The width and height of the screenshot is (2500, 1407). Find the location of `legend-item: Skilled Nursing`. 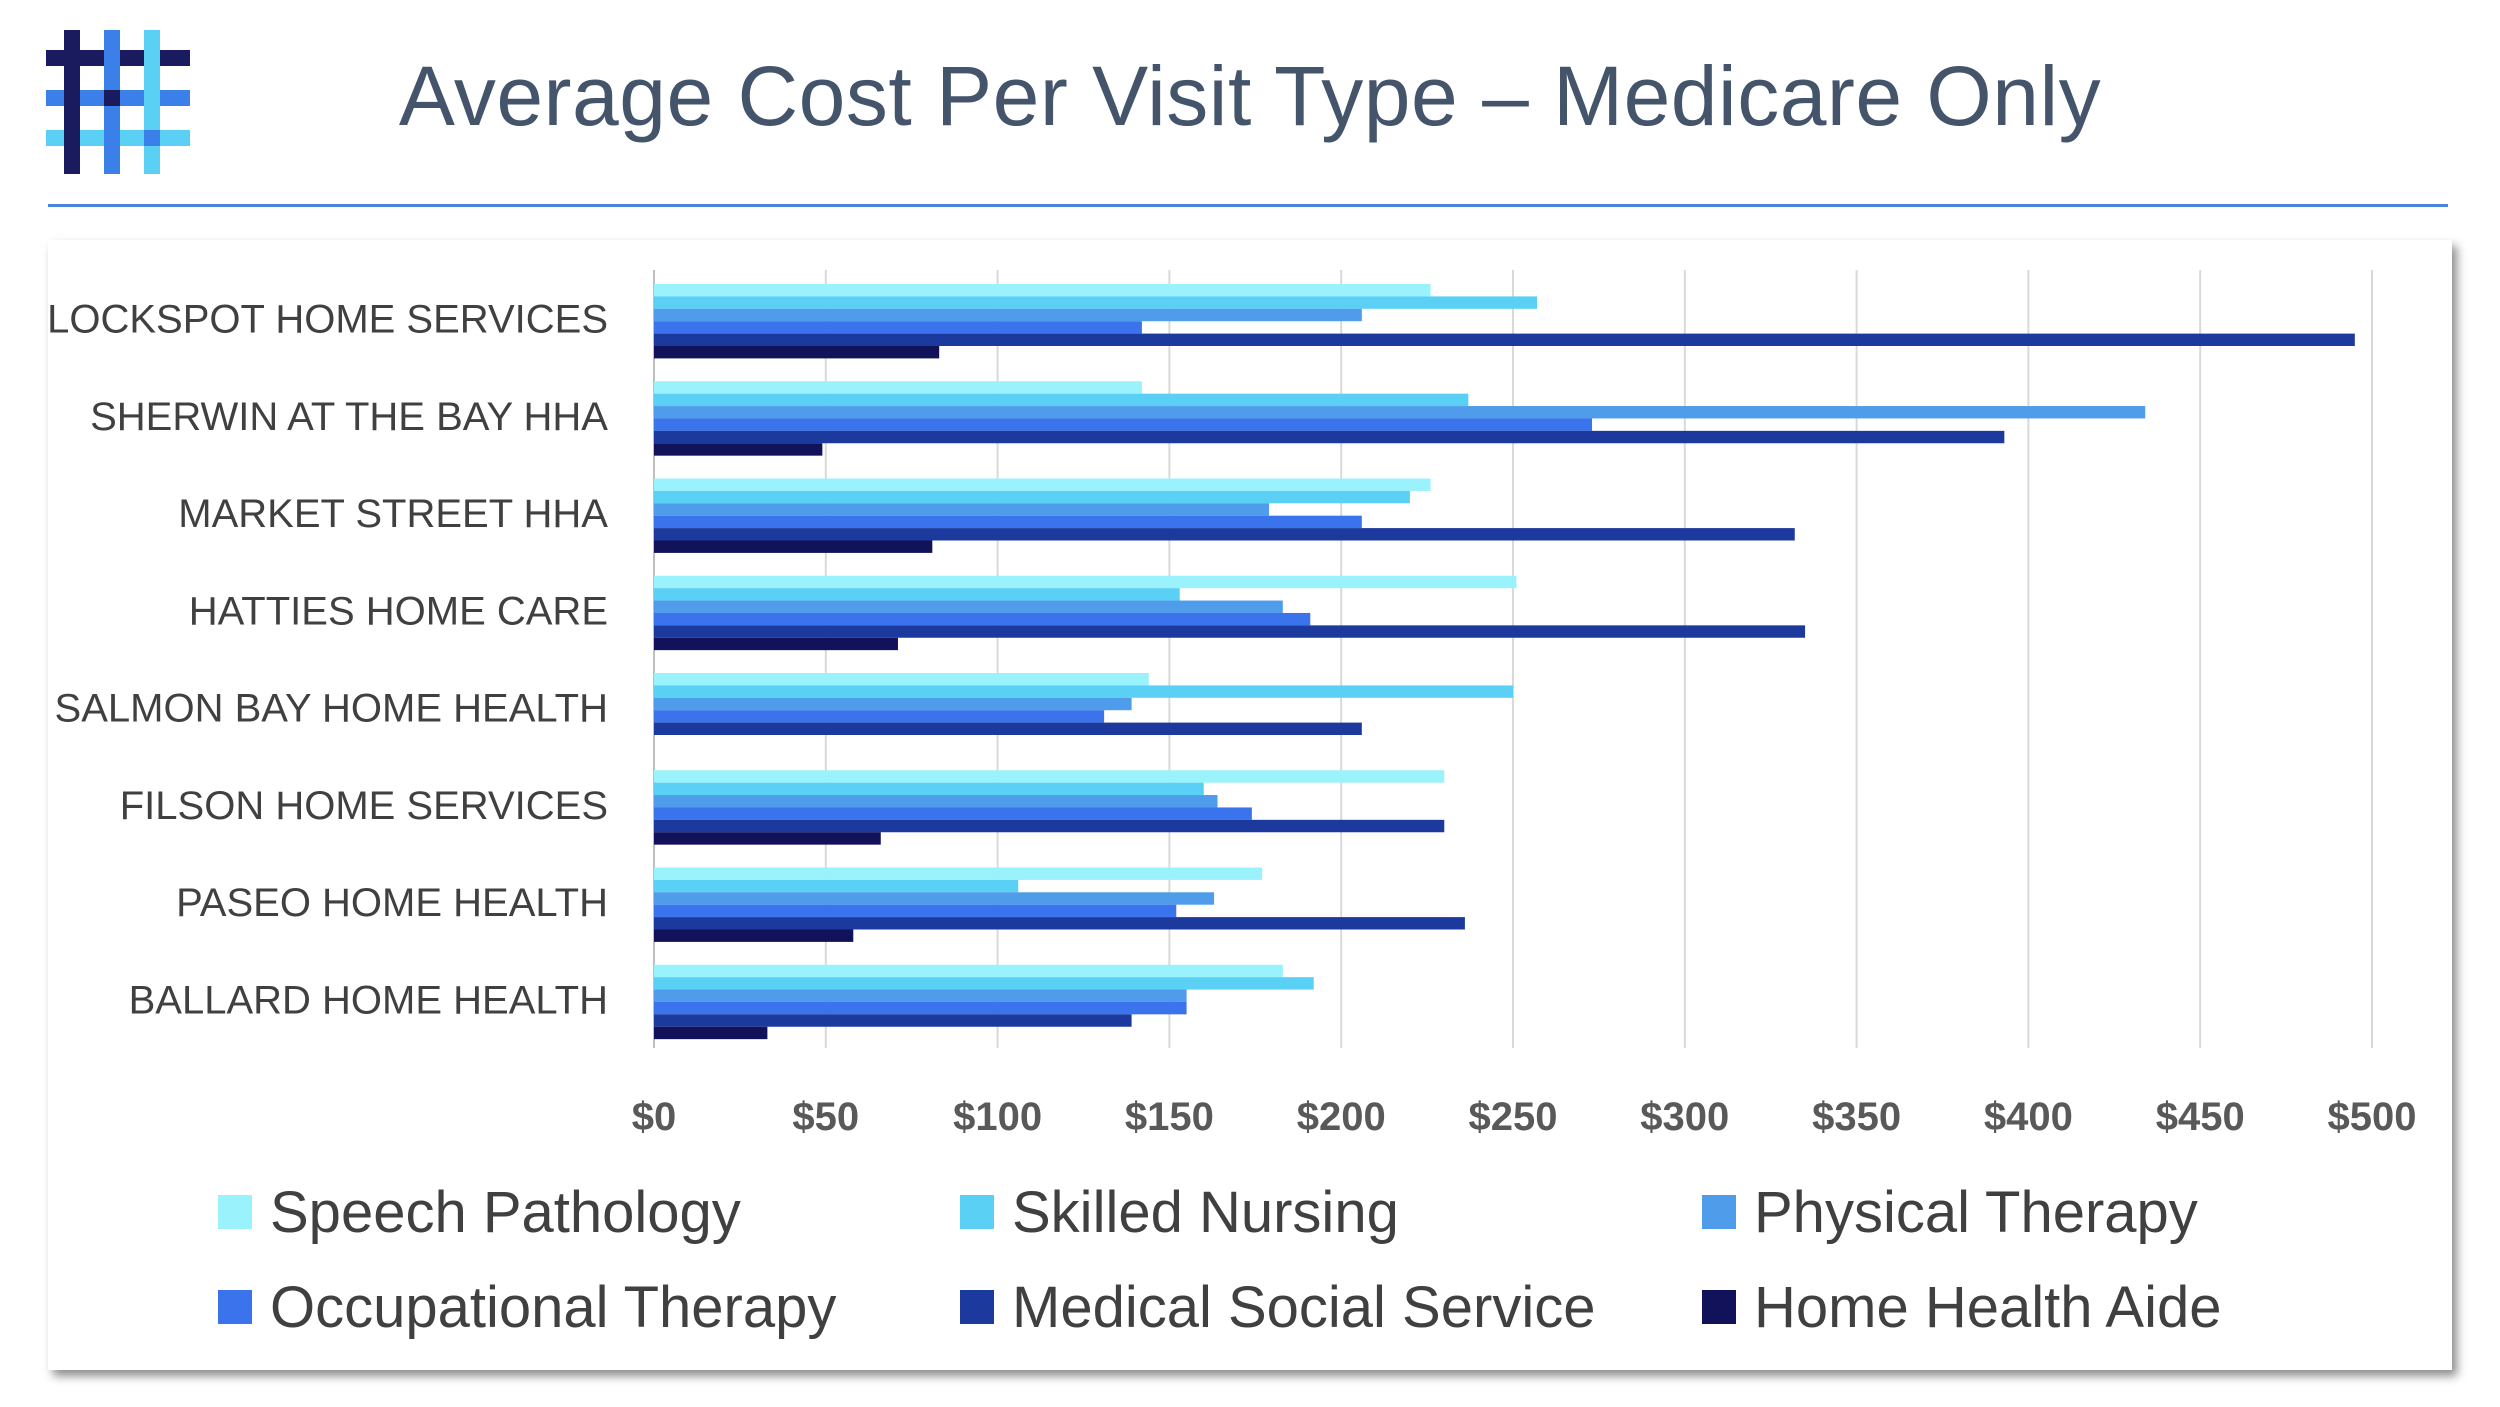

legend-item: Skilled Nursing is located at coordinates (1179, 1212).